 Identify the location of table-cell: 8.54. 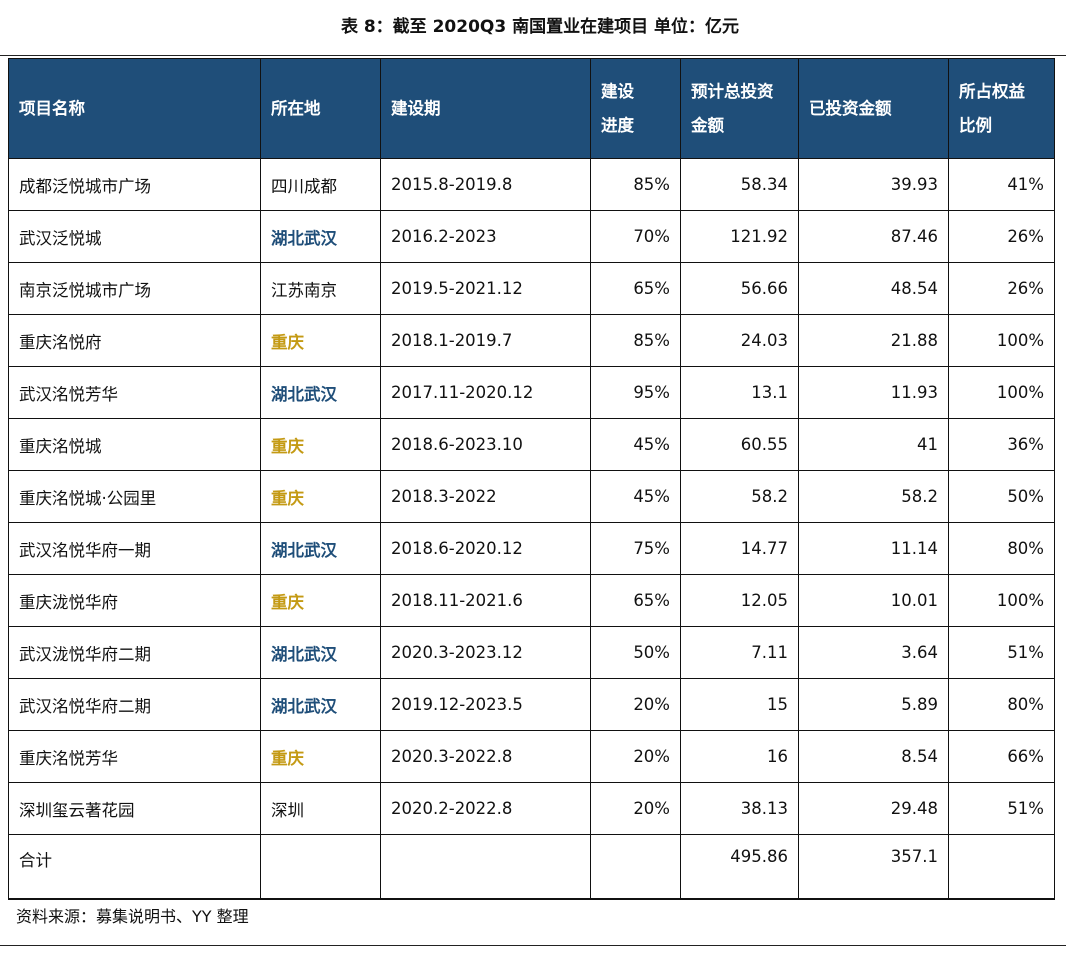
(873, 756).